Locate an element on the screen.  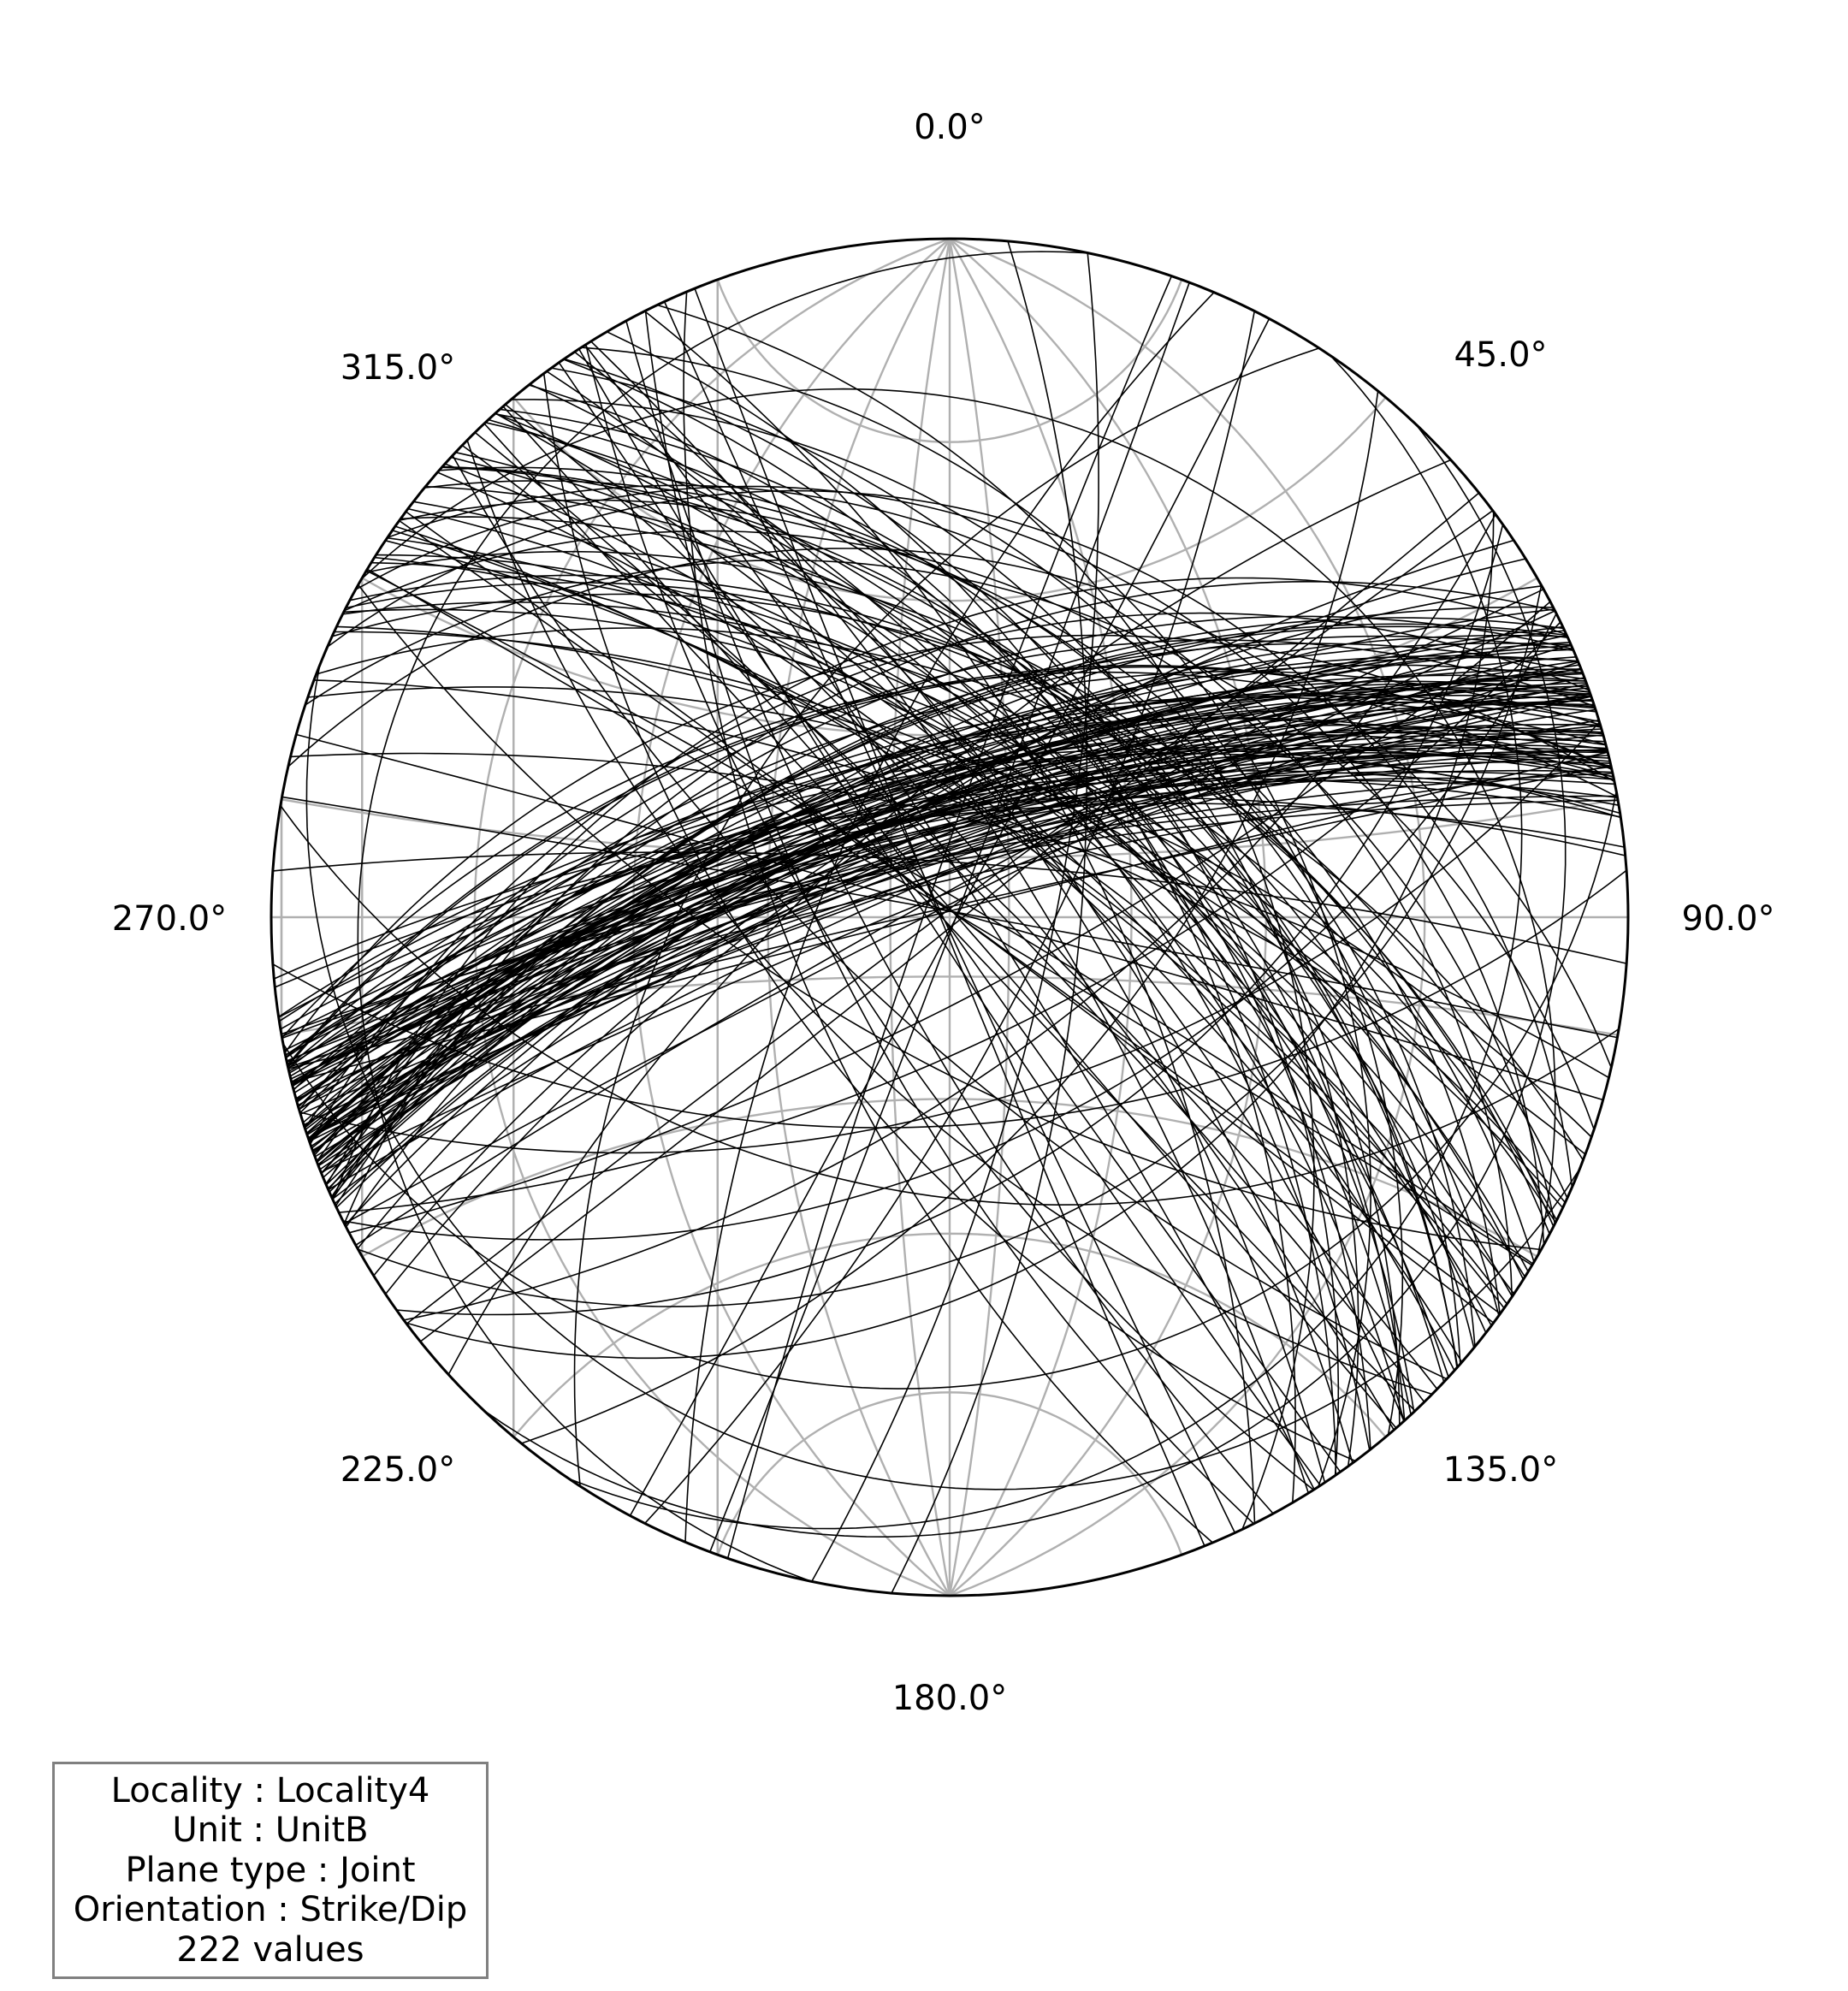
plane-type-text: Plane type : Joint is located at coordinates (270, 1870).